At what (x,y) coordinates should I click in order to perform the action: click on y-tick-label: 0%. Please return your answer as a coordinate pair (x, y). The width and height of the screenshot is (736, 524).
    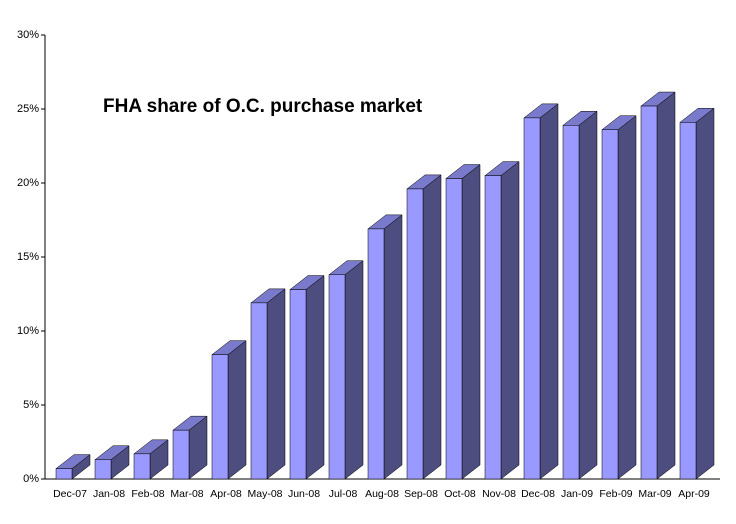
    Looking at the image, I should click on (31, 479).